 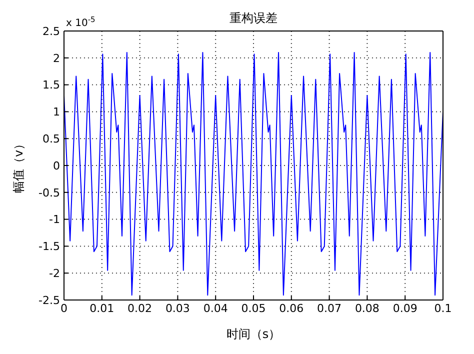 I want to click on y-tick-label: 0.5, so click(x=51, y=139).